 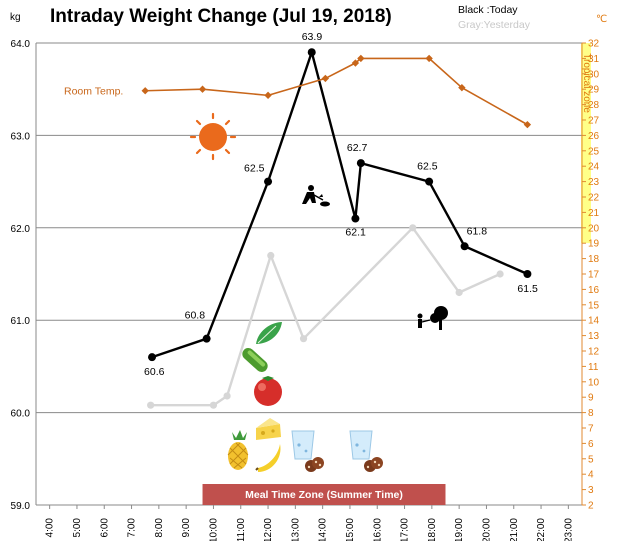 What do you see at coordinates (21, 136) in the screenshot?
I see `left-tick-label: 63.0` at bounding box center [21, 136].